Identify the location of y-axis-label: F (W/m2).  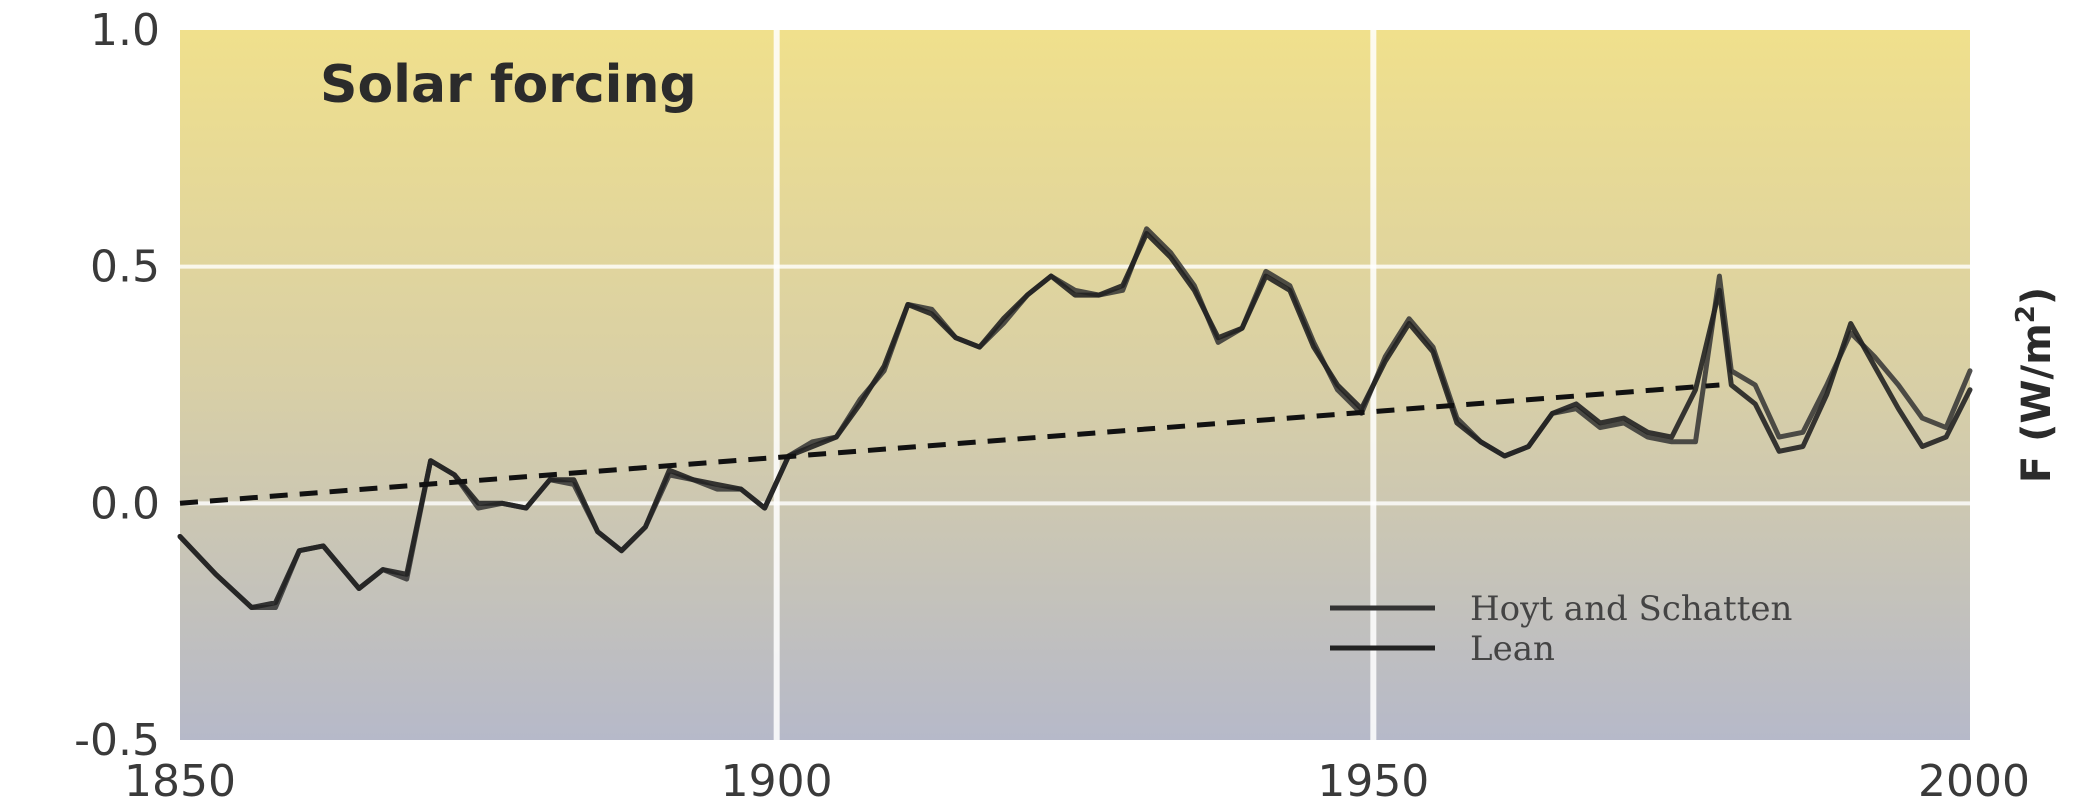
(2035, 385).